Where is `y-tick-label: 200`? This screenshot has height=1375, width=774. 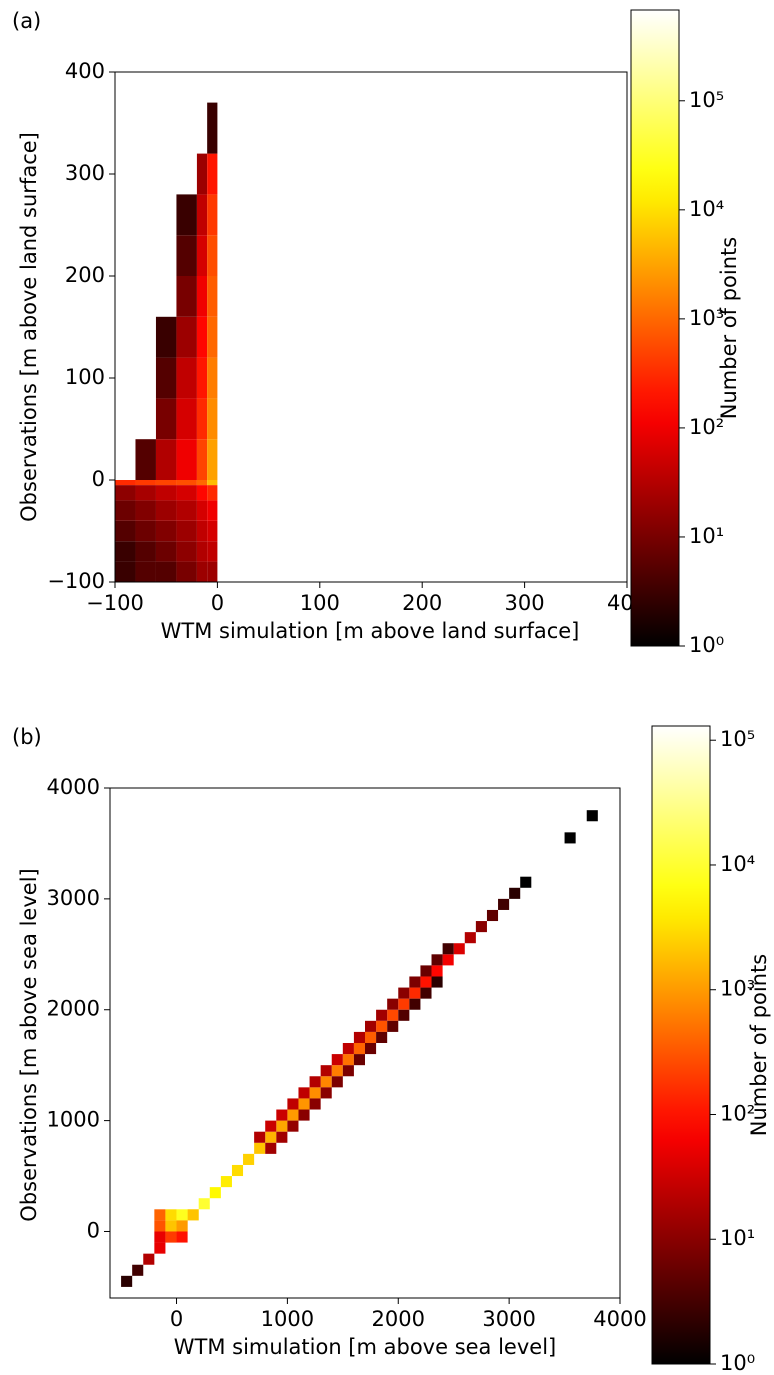 y-tick-label: 200 is located at coordinates (85, 275).